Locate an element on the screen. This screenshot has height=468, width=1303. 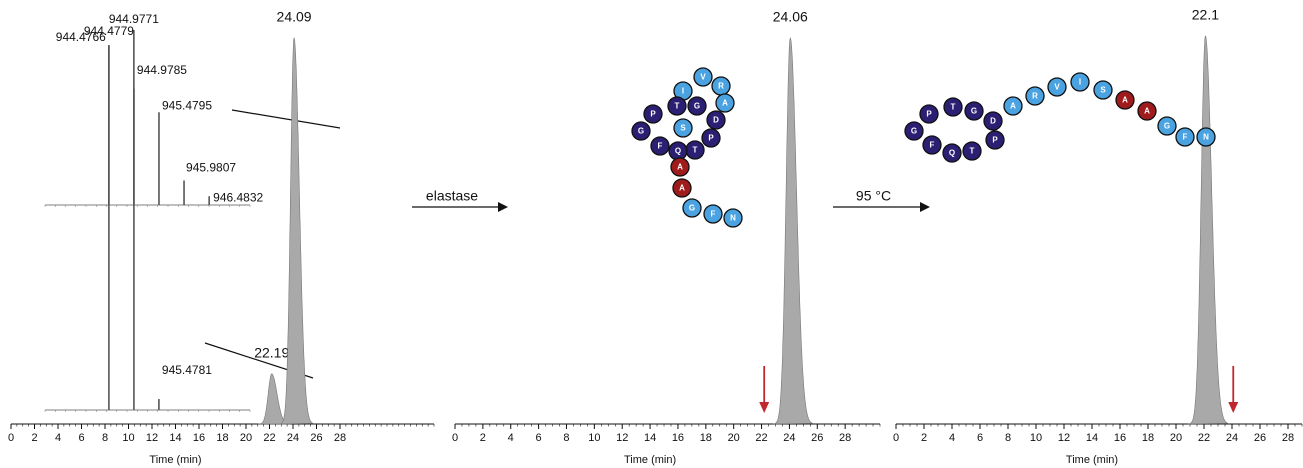
residue-letter: N is located at coordinates (1206, 137).